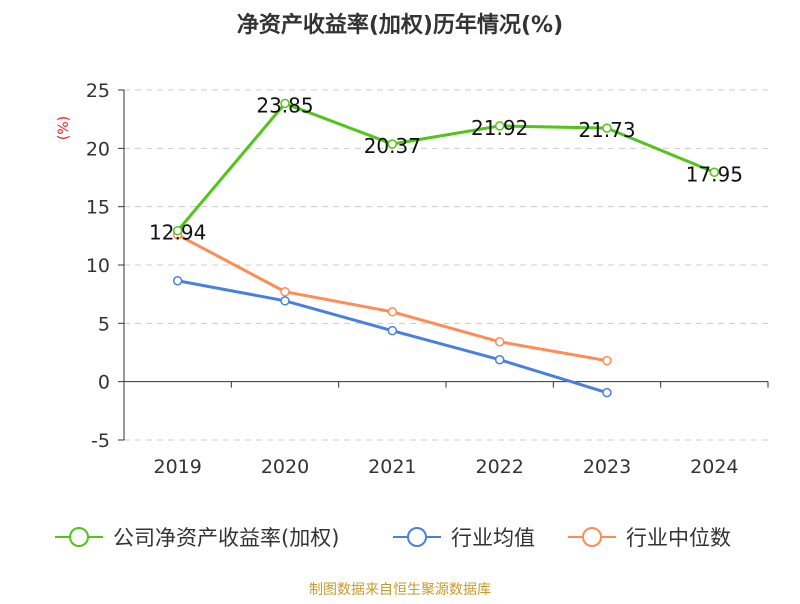  I want to click on legend-label: 行业均值, so click(493, 538).